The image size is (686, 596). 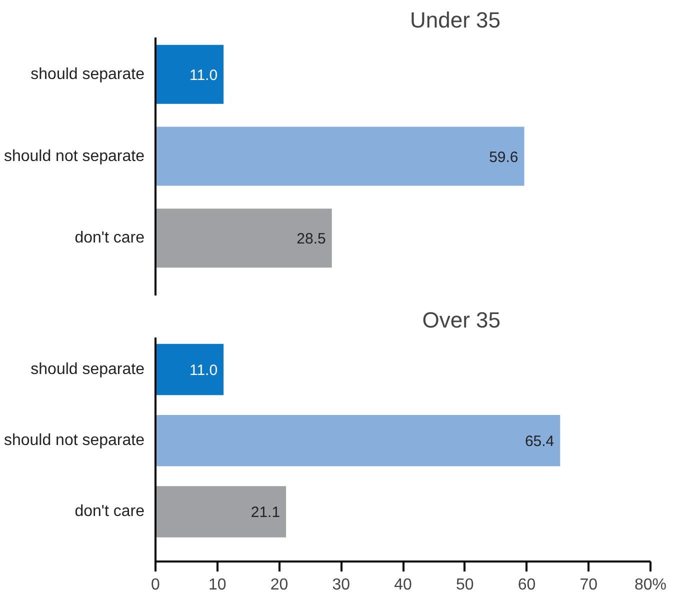 What do you see at coordinates (341, 585) in the screenshot?
I see `x-tick-label: 30` at bounding box center [341, 585].